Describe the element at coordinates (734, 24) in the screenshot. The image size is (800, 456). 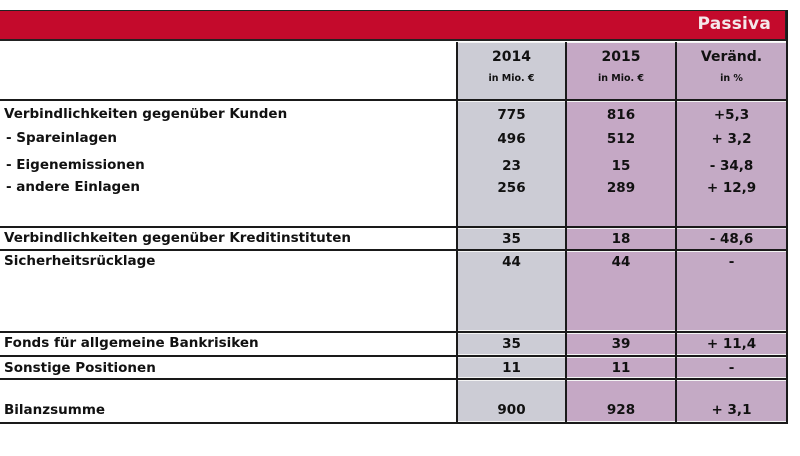
I see `banner-title: Passiva` at that location.